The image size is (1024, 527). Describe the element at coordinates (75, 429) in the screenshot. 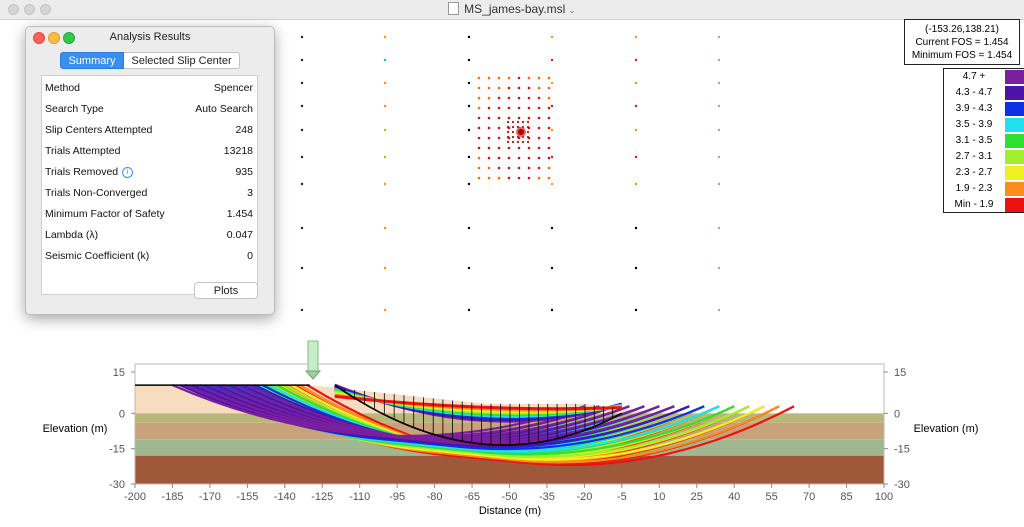

I see `y-axis-title-left: Elevation (m)` at that location.